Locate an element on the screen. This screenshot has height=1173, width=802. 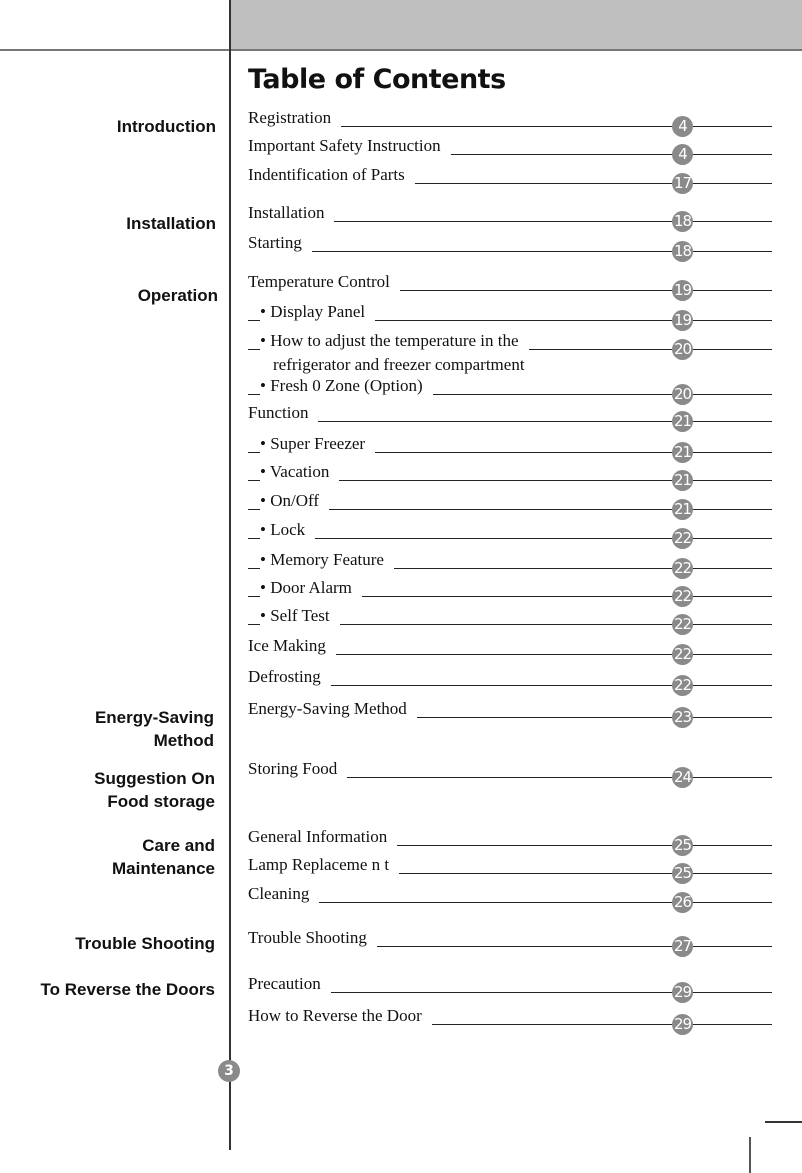
page-badge: 27 is located at coordinates (682, 946).